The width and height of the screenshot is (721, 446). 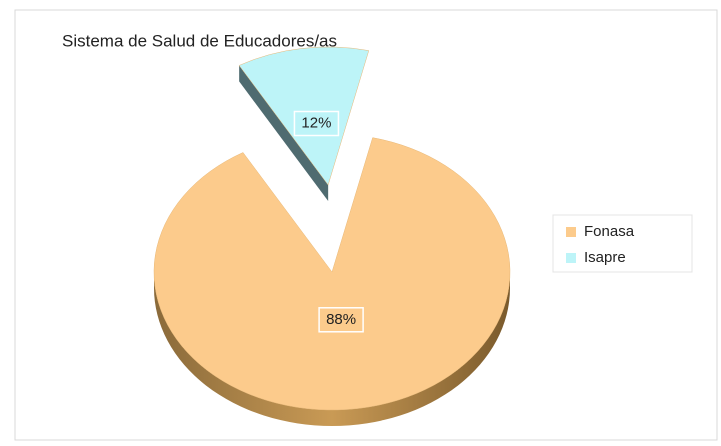 I want to click on data-label: 12%, so click(x=316, y=122).